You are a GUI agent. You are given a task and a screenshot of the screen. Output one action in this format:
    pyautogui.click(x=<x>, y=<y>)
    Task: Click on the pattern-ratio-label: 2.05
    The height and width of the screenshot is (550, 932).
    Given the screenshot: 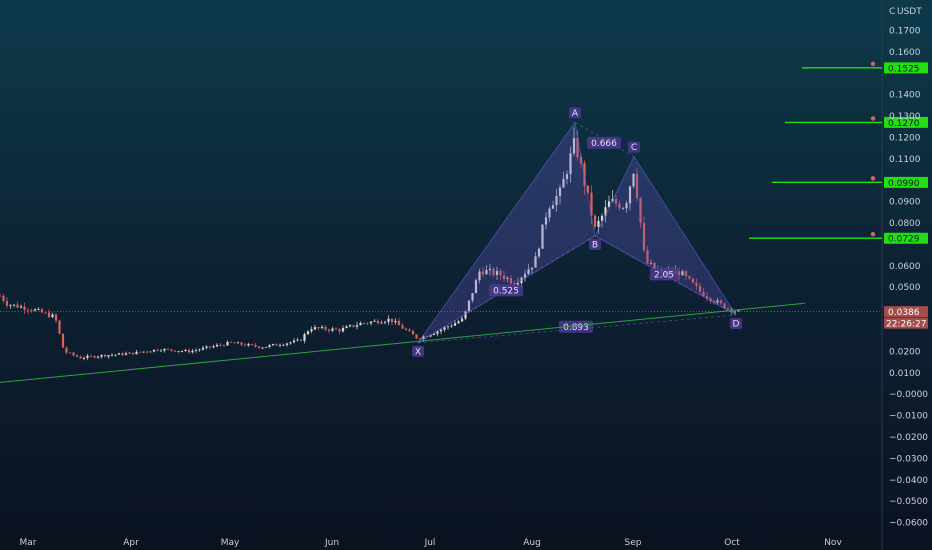 What is the action you would take?
    pyautogui.click(x=664, y=275)
    